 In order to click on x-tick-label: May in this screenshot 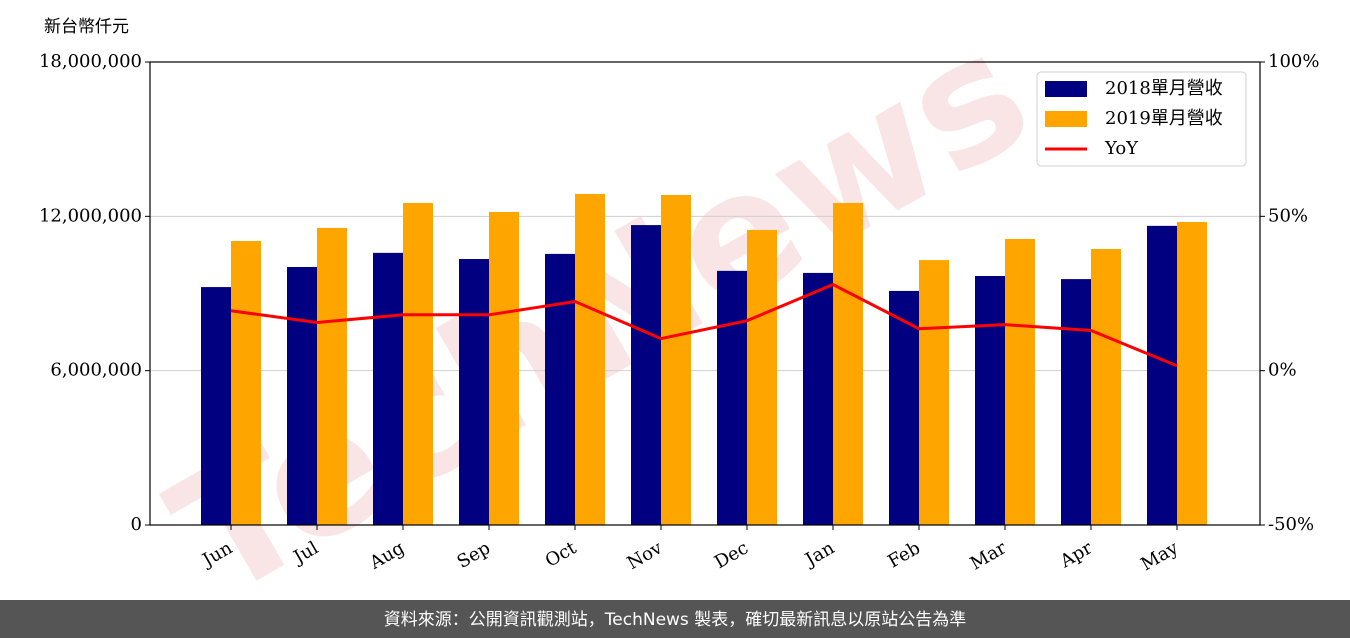, I will do `click(1159, 556)`.